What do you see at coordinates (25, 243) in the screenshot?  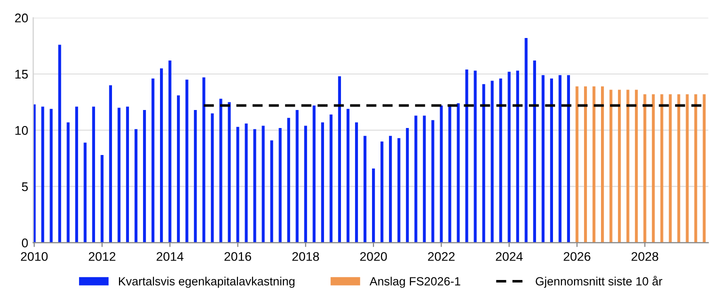 I see `y-tick-label: 0` at bounding box center [25, 243].